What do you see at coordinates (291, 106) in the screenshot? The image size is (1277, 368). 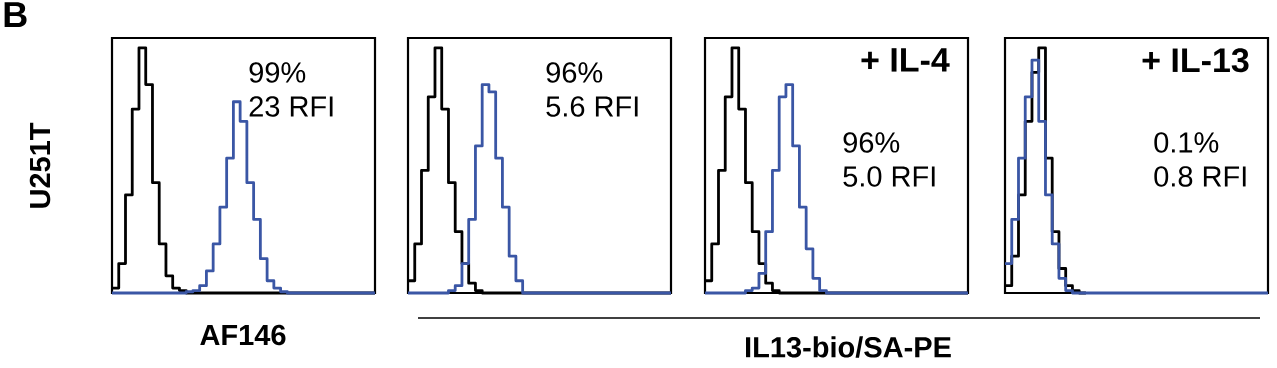 I see `annotation: 23 RFI` at bounding box center [291, 106].